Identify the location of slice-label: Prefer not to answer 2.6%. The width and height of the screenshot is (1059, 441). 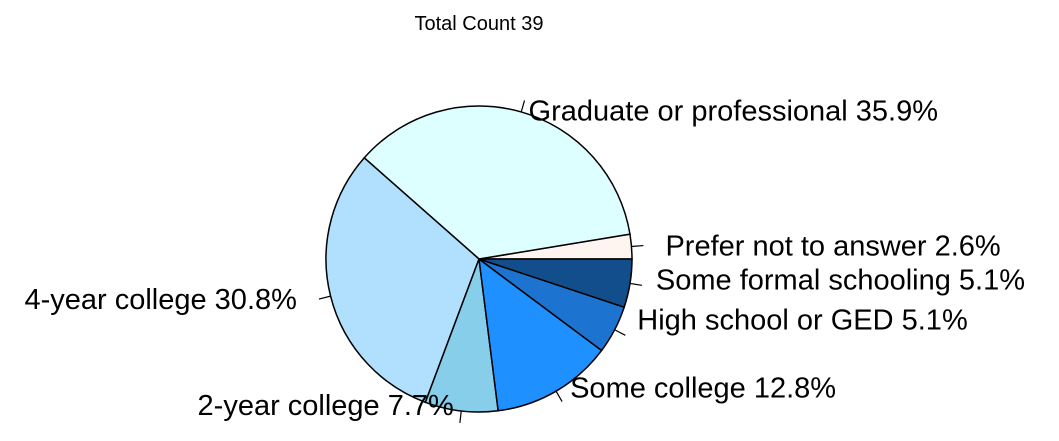
(832, 247).